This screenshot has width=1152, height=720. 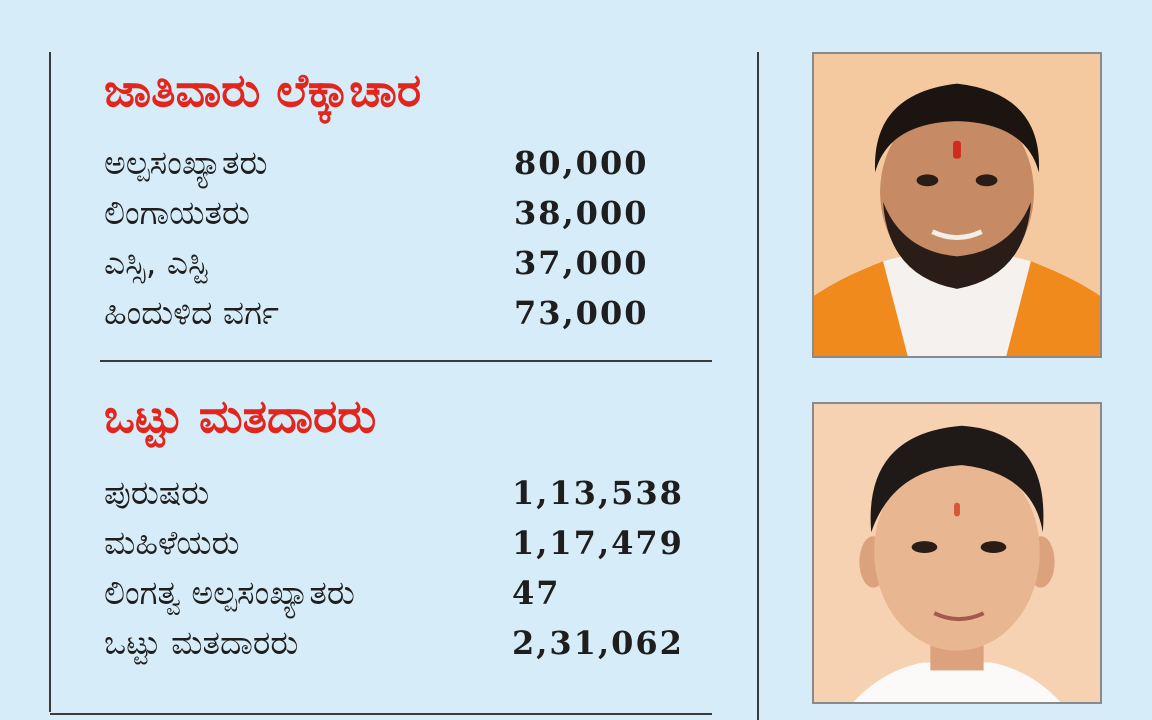 I want to click on candidate-portrait-1-icon, so click(x=957, y=205).